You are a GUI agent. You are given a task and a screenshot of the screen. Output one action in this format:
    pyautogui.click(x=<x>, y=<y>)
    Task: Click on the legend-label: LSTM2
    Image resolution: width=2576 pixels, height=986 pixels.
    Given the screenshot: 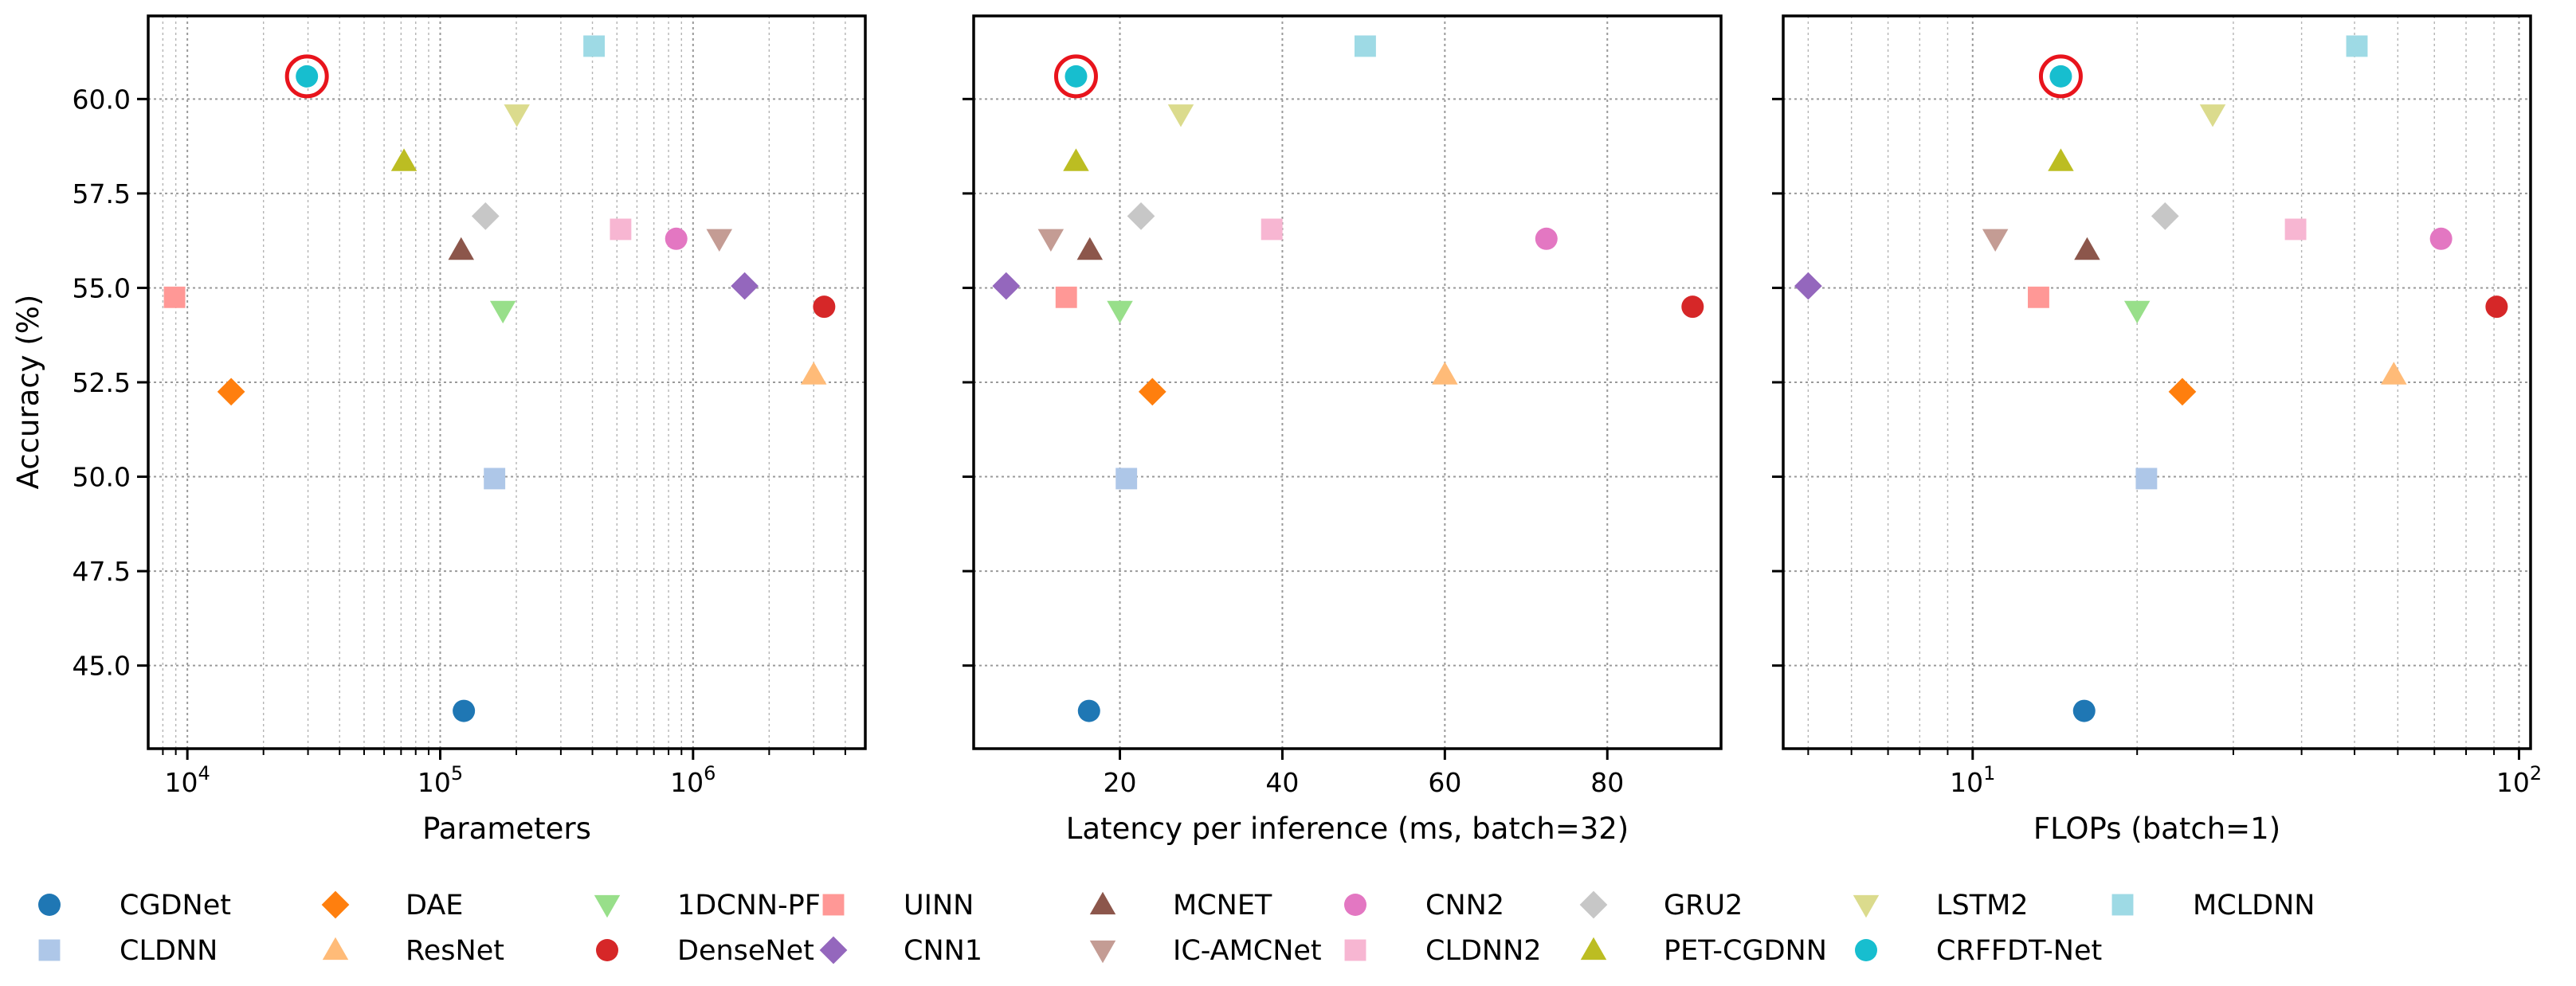 What is the action you would take?
    pyautogui.click(x=1982, y=906)
    